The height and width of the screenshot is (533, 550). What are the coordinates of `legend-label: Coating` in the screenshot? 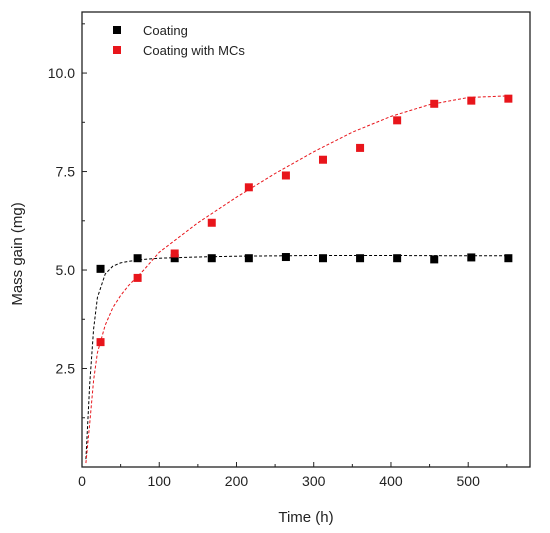 It's located at (165, 30).